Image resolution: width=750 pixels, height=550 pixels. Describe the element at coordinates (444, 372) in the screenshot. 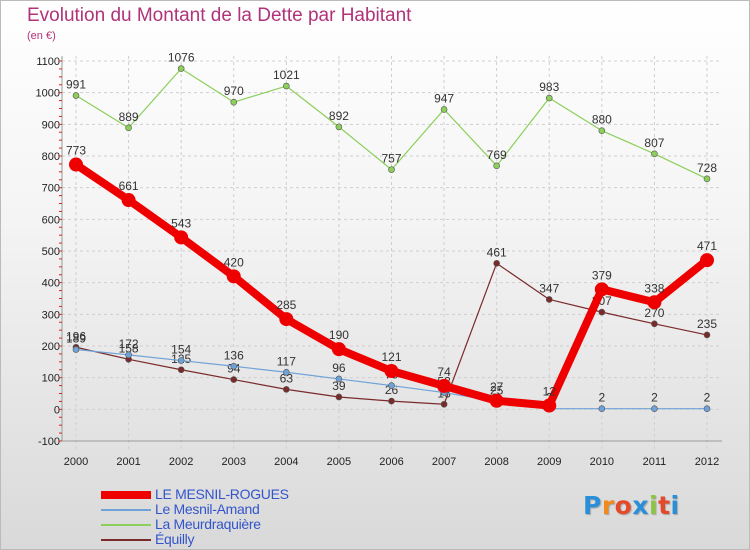

I see `data-label-le-mesnil-rogues: 74` at that location.